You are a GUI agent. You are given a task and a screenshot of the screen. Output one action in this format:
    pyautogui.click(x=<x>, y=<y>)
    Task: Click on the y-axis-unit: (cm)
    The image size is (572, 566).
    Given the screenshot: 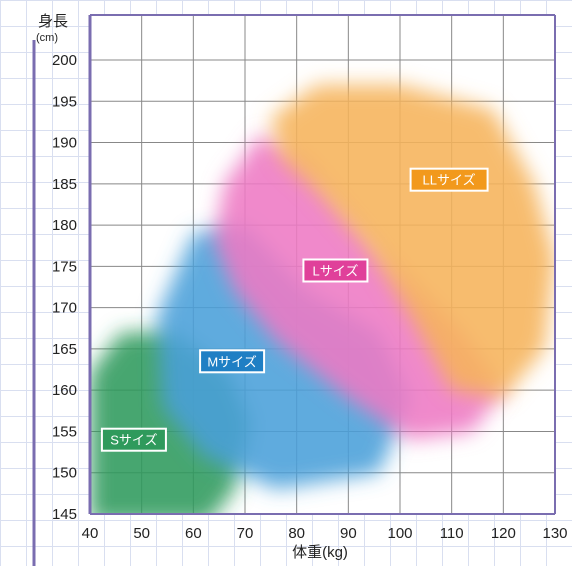 What is the action you would take?
    pyautogui.click(x=47, y=38)
    